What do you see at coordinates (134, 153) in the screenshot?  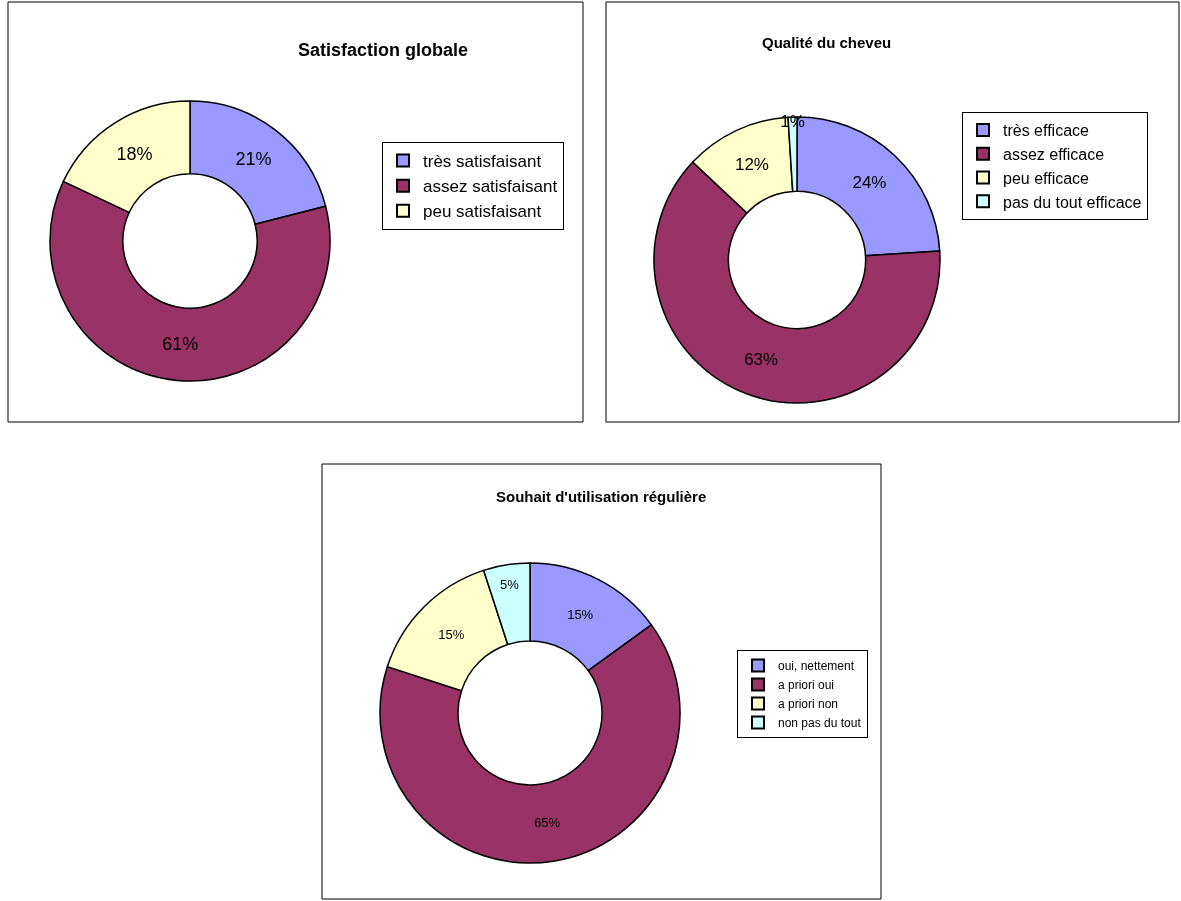 I see `data-label: 18%` at bounding box center [134, 153].